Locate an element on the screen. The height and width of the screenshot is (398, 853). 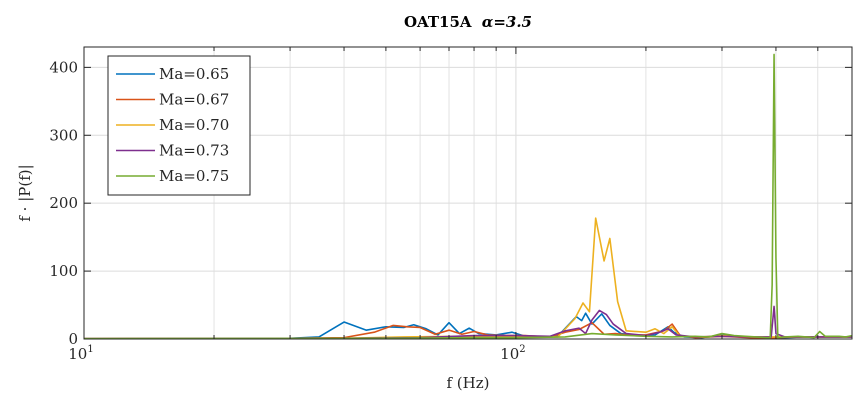
y-axis-label: f · |P(f)| is located at coordinates (25, 192).